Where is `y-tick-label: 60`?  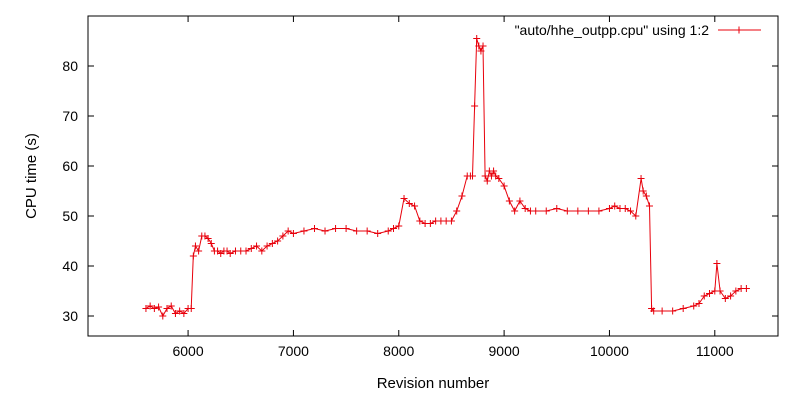 y-tick-label: 60 is located at coordinates (70, 166).